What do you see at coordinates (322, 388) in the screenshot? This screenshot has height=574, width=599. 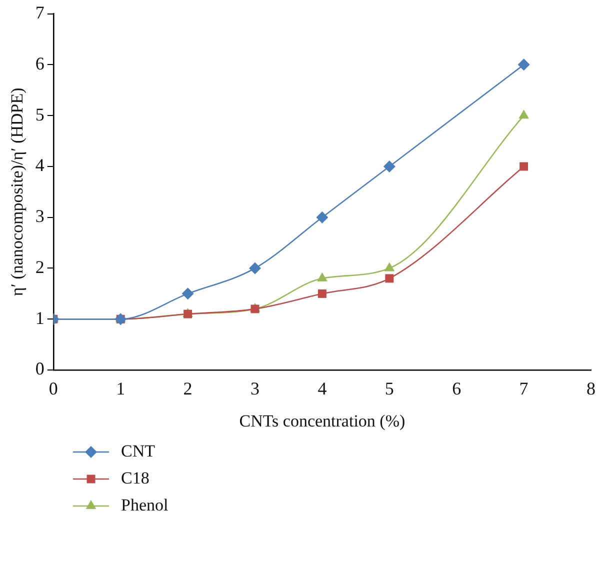 I see `x-tick-label: 4` at bounding box center [322, 388].